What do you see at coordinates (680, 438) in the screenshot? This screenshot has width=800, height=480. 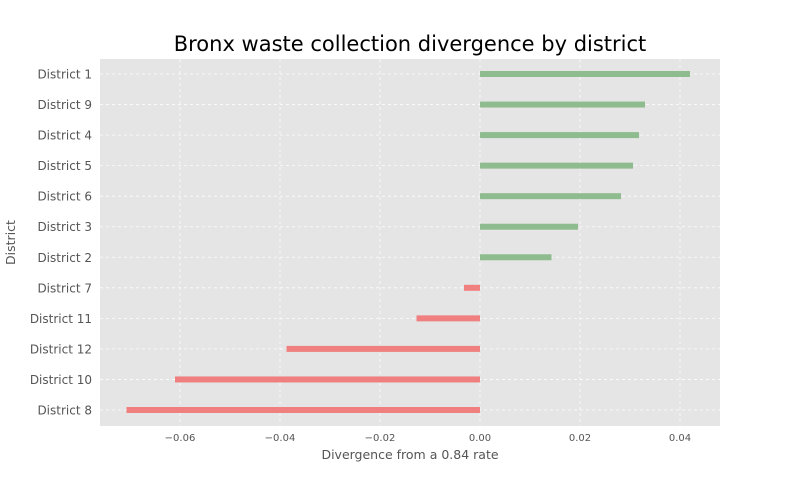 I see `x-tick-label: 0.04` at bounding box center [680, 438].